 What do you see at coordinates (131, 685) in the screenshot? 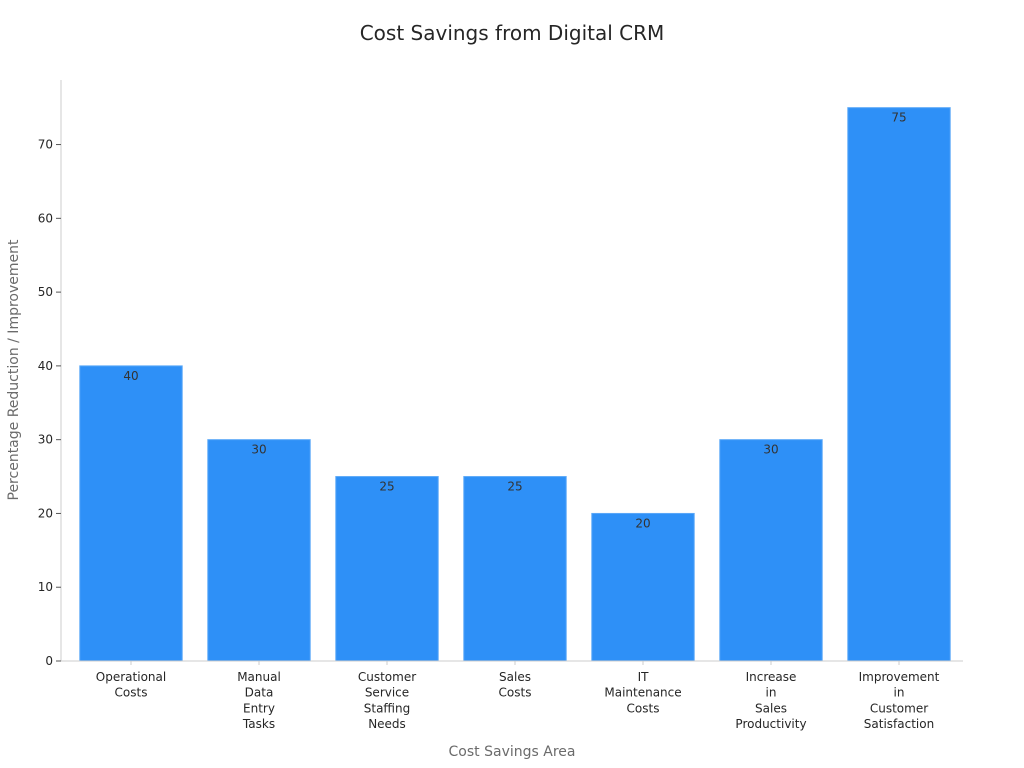
I see `x-tick-label: Operational Costs` at bounding box center [131, 685].